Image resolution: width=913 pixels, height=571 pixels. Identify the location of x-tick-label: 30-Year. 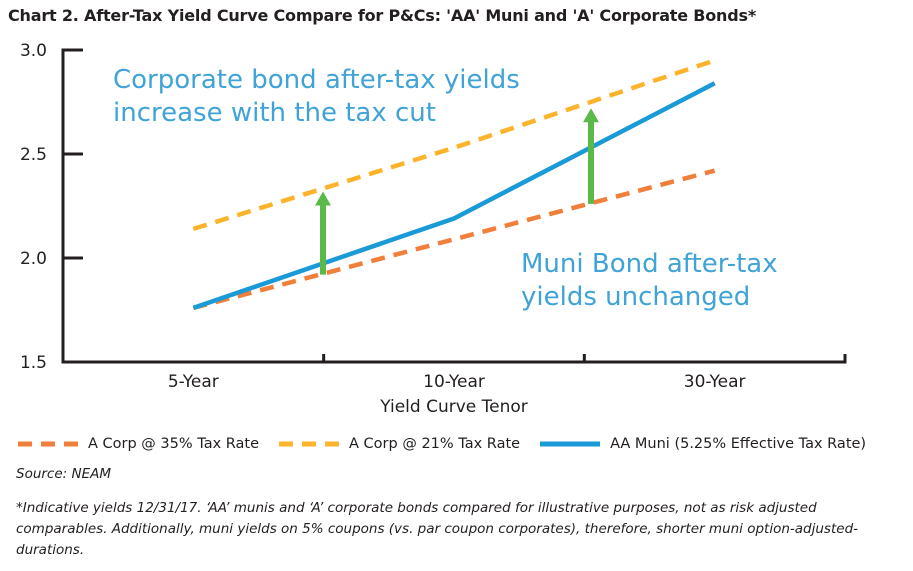
(715, 382).